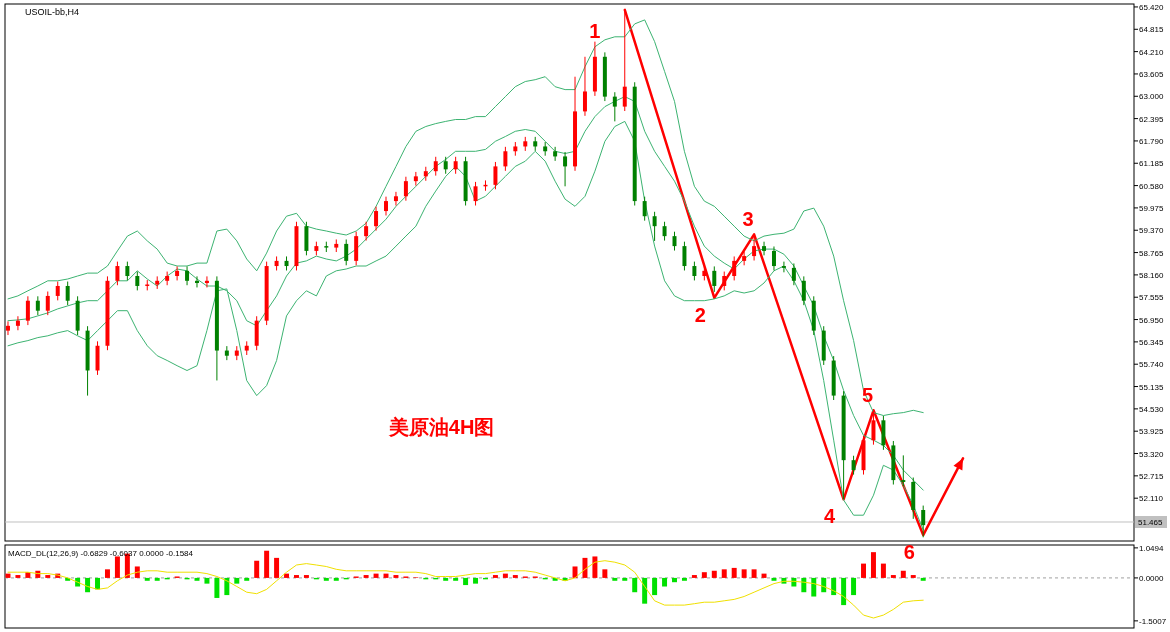  Describe the element at coordinates (830, 516) in the screenshot. I see `annotation: 4` at that location.